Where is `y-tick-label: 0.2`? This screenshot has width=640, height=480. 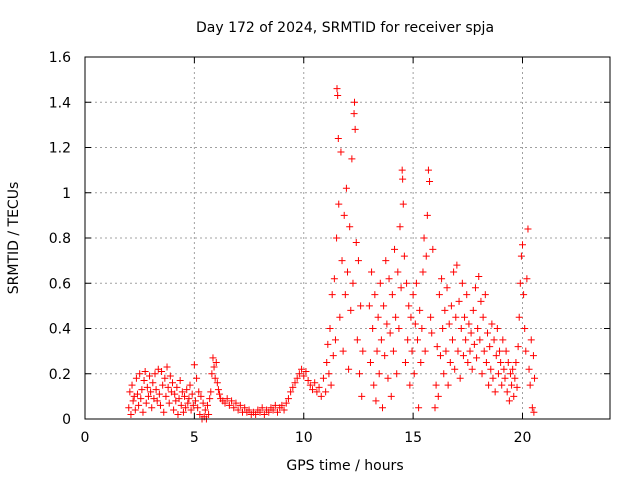 y-tick-label: 0.2 is located at coordinates (60, 375).